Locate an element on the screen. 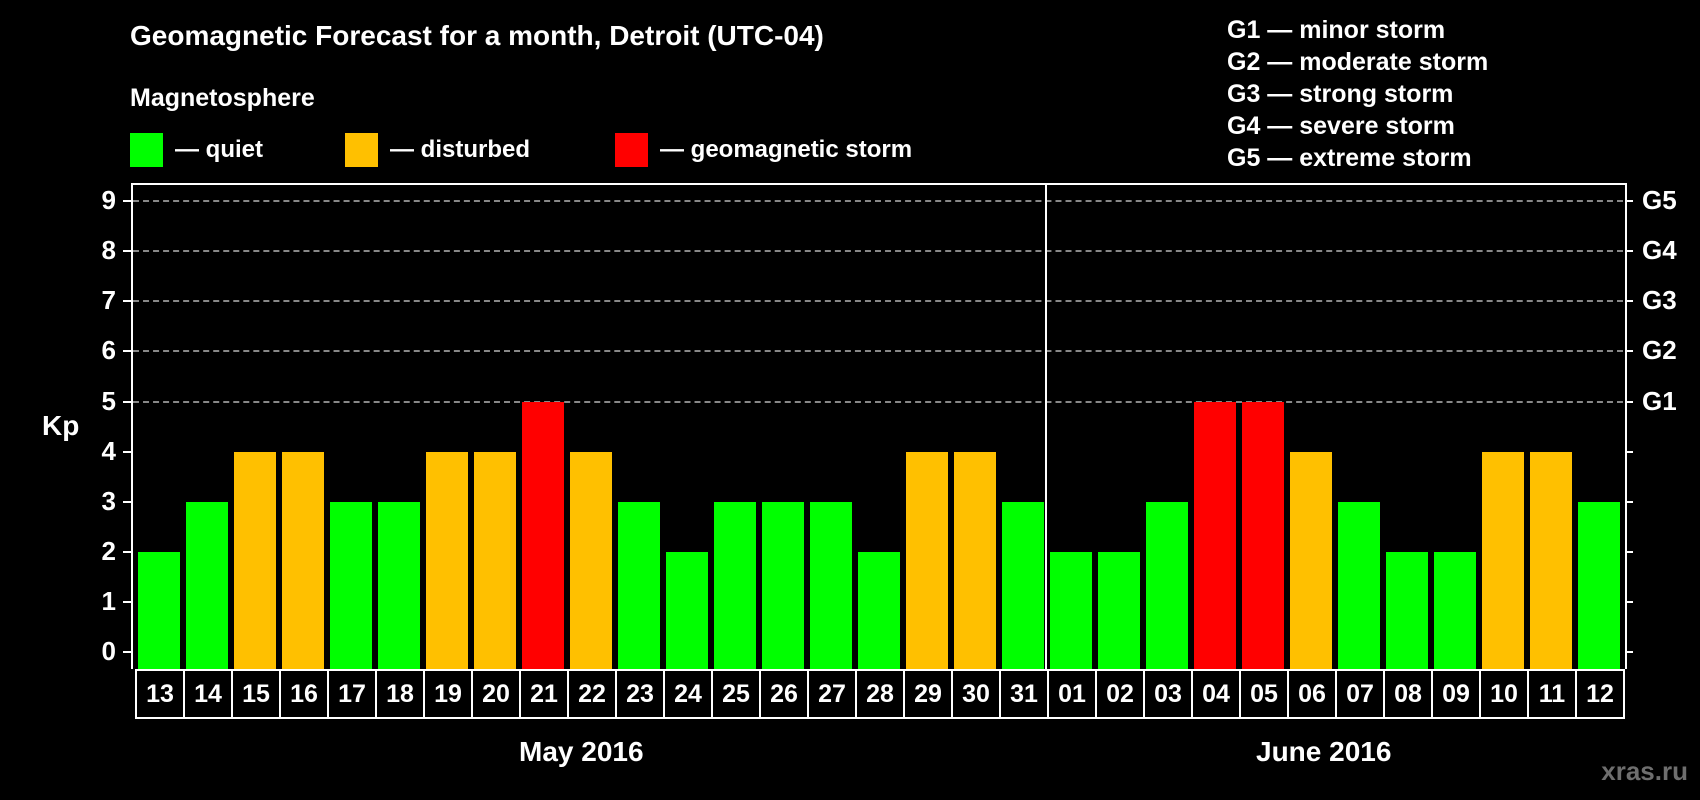 Image resolution: width=1700 pixels, height=800 pixels. g-legend-item: G4 — severe storm is located at coordinates (1341, 126).